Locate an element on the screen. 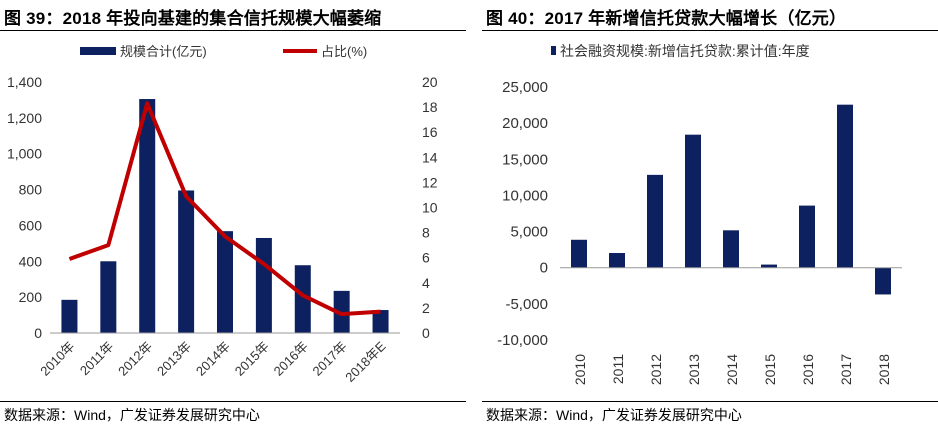  y-tick-label: 0 is located at coordinates (544, 268).